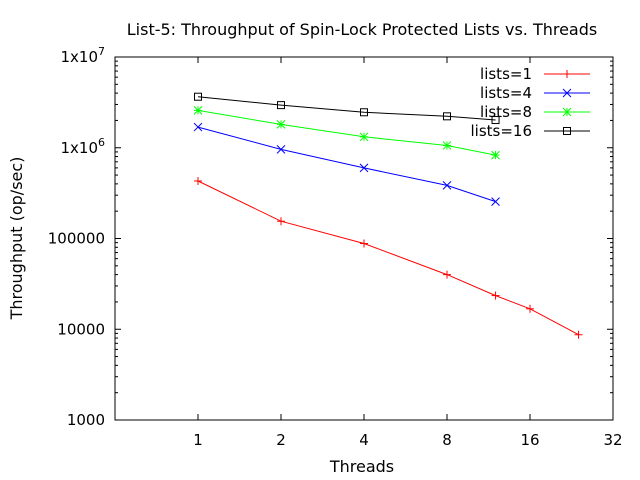 This screenshot has width=640, height=480. What do you see at coordinates (529, 440) in the screenshot?
I see `x-tick-label: 16` at bounding box center [529, 440].